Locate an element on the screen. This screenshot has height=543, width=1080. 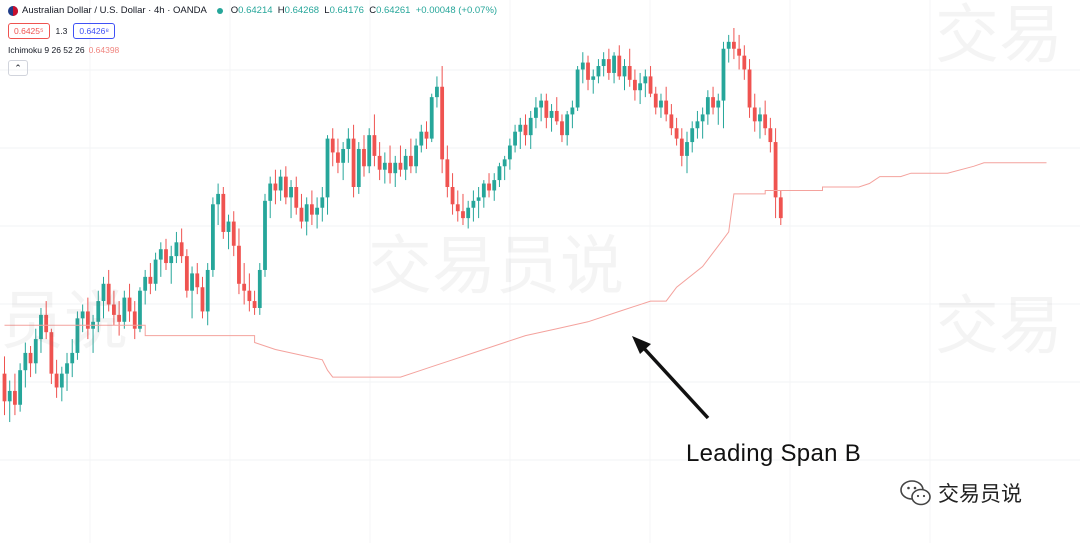
indicator-legend: Ichimoku 9 26 52 26 0.64398 is located at coordinates (63, 50).